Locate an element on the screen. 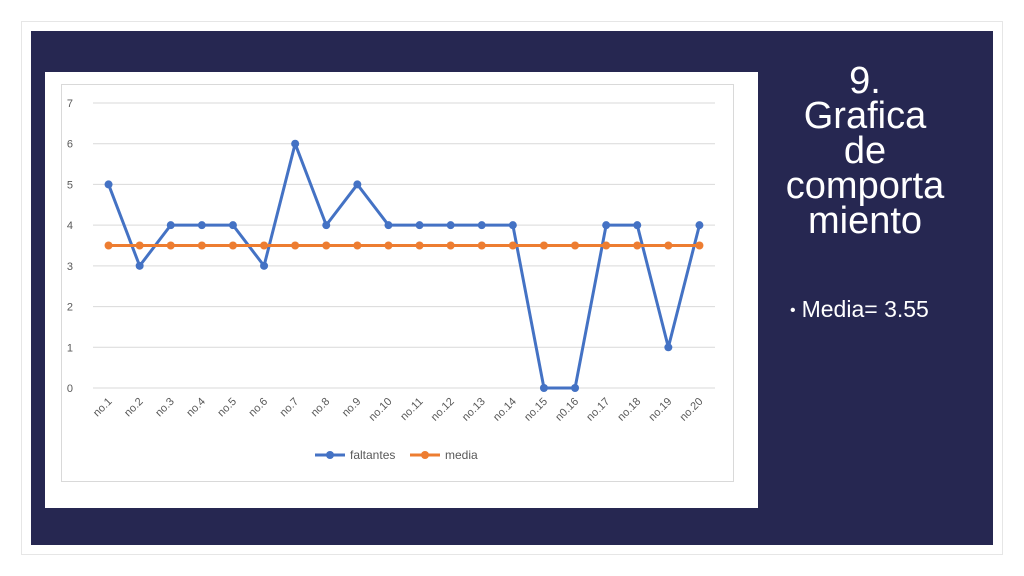 This screenshot has width=1024, height=576. y-tick-label: 7 is located at coordinates (70, 104).